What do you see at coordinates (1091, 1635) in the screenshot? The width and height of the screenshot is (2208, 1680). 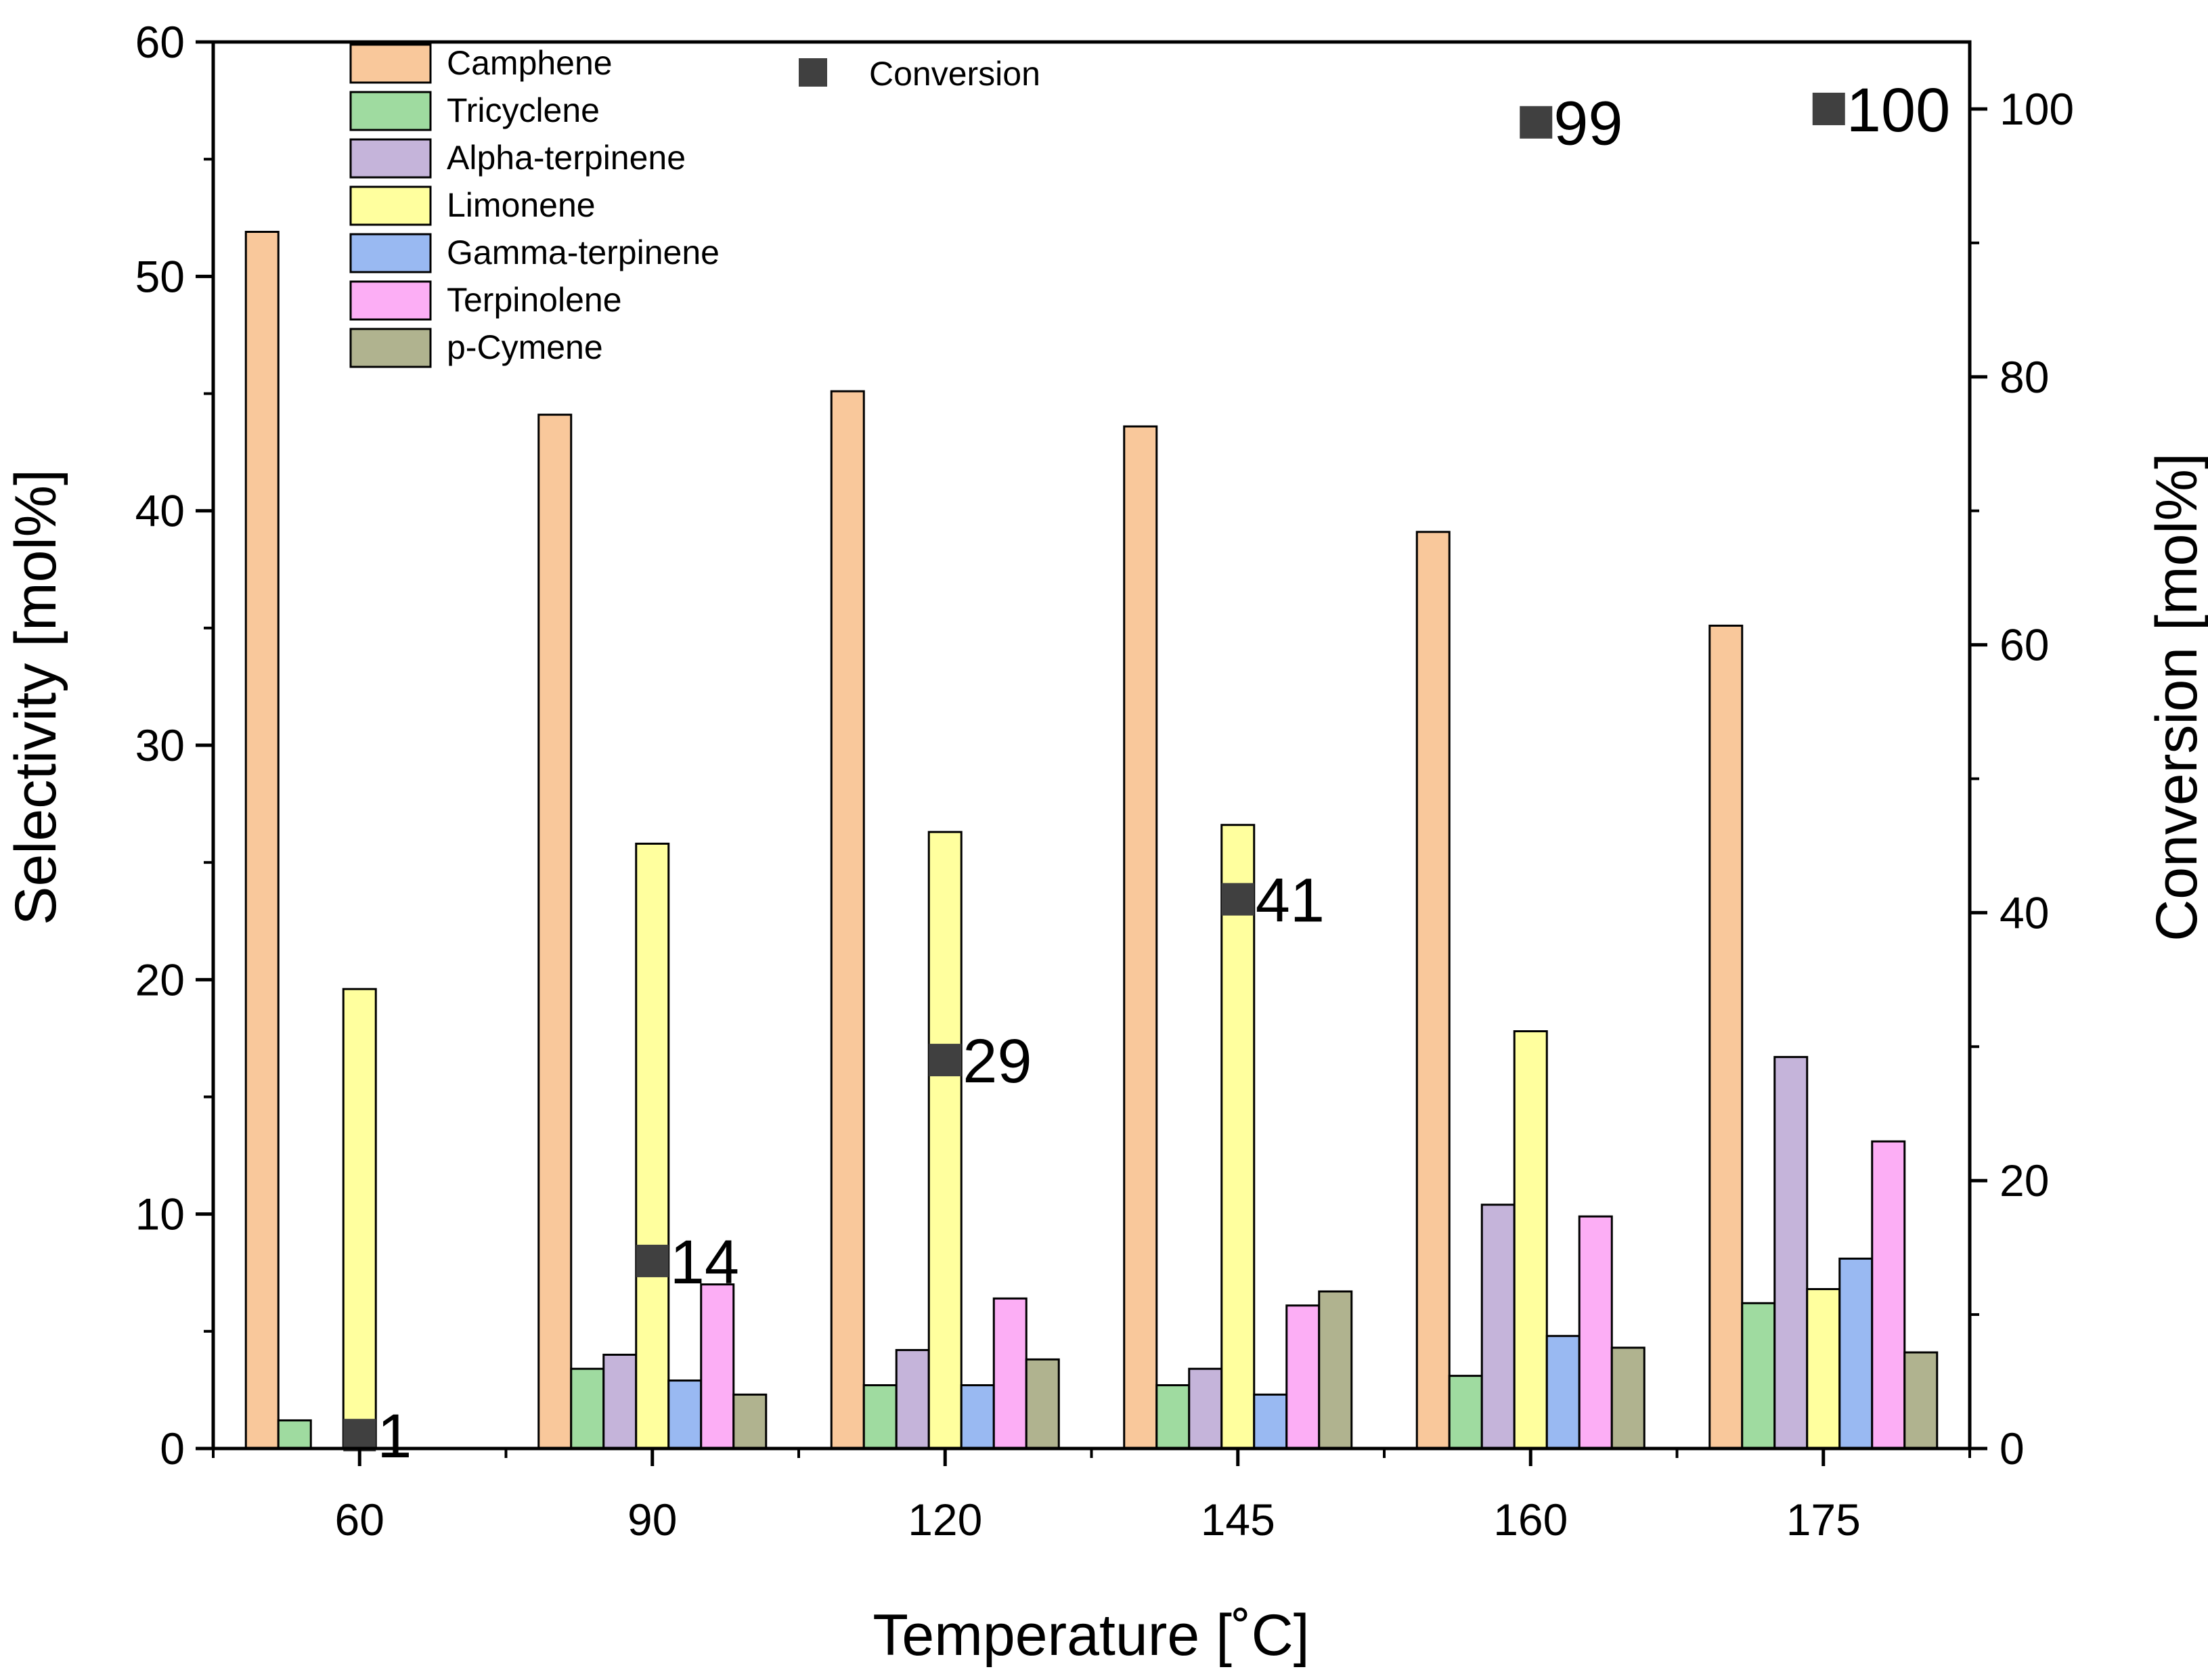 I see `x-axis-title: Temperature [˚C]` at bounding box center [1091, 1635].